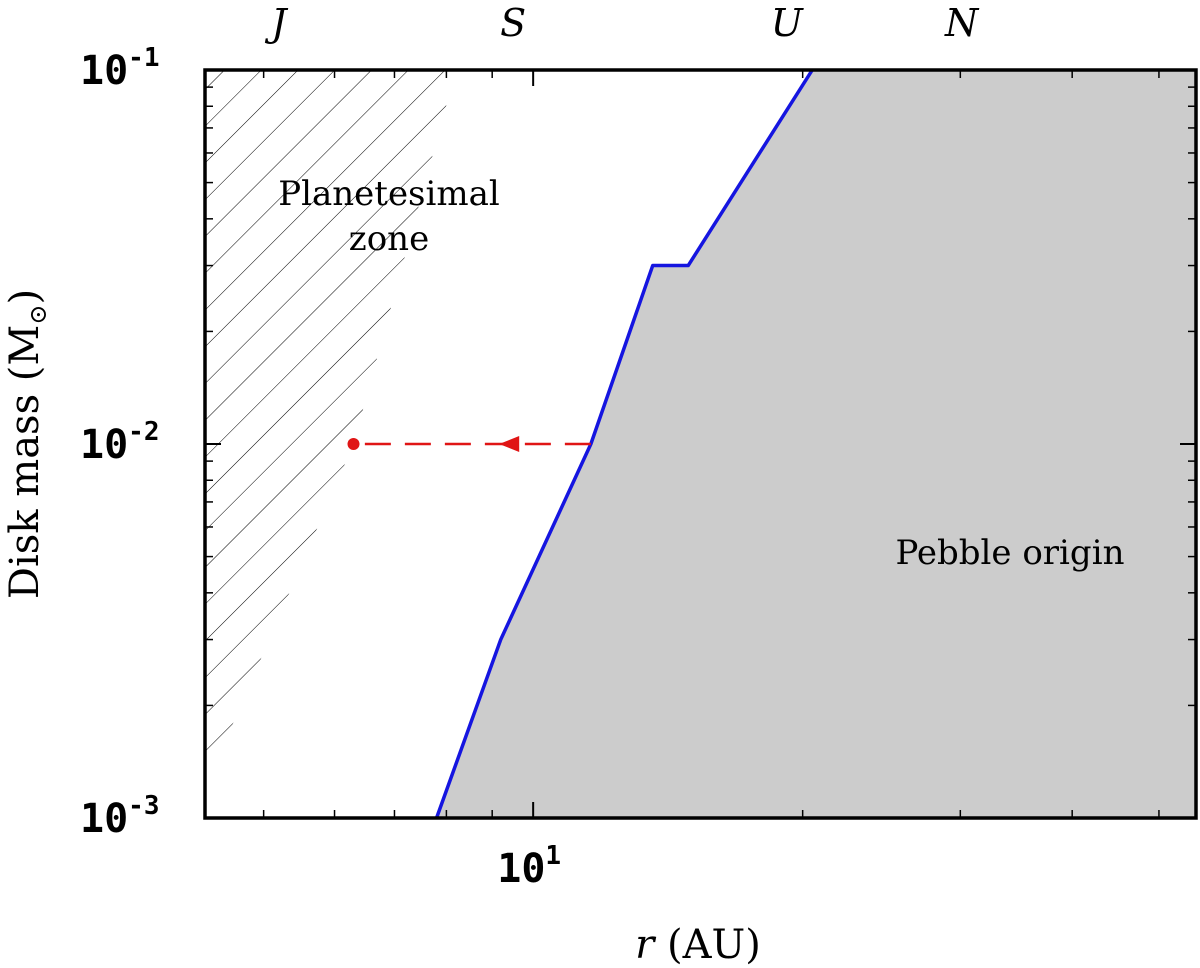 The height and width of the screenshot is (968, 1200). Describe the element at coordinates (27, 444) in the screenshot. I see `y-axis-label: Disk mass (M⊙)` at that location.